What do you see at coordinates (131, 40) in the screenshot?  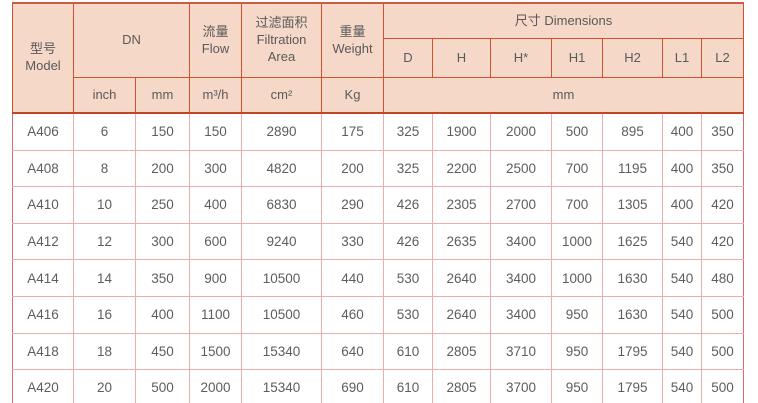 I see `header-dn: DN` at bounding box center [131, 40].